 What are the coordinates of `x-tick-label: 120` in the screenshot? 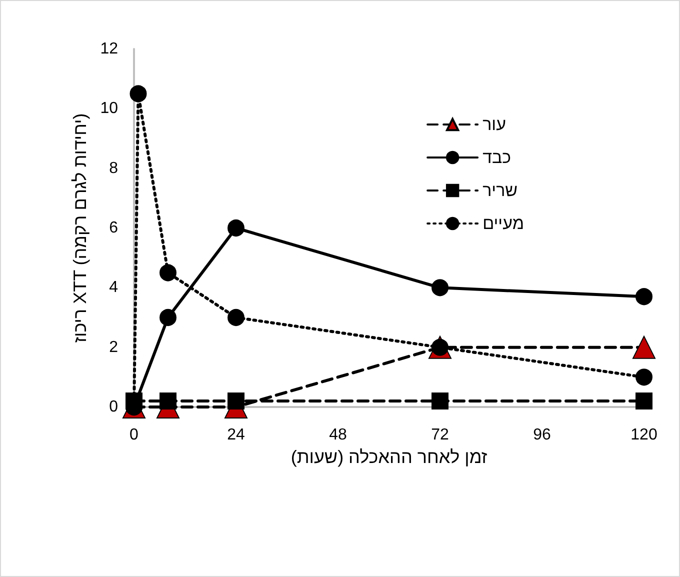 It's located at (644, 435).